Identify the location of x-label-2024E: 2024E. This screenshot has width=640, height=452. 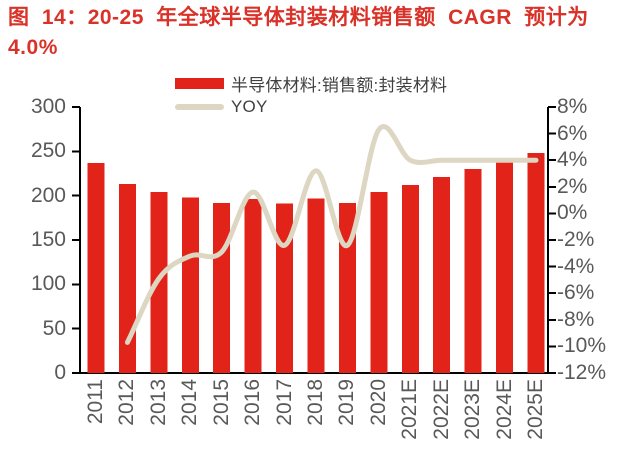
(504, 409).